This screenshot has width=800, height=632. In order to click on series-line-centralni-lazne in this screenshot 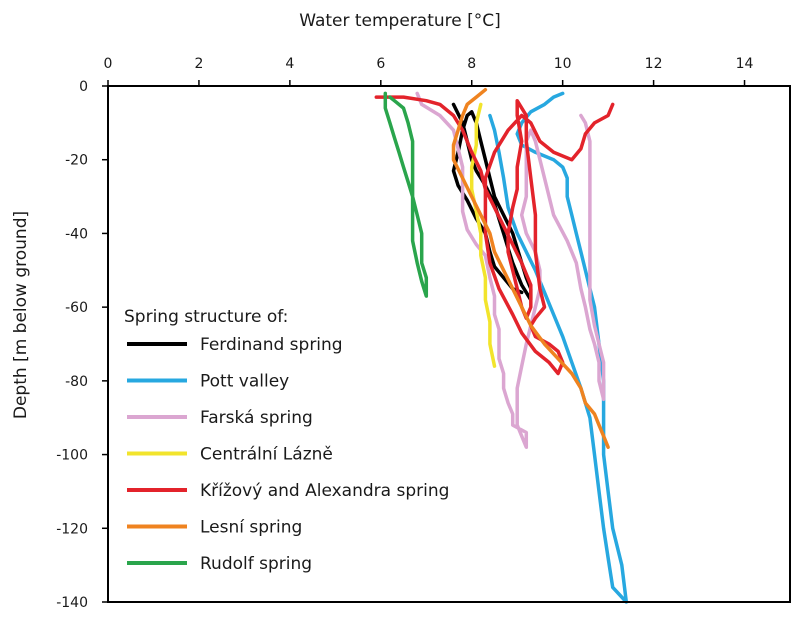, I will do `click(483, 235)`.